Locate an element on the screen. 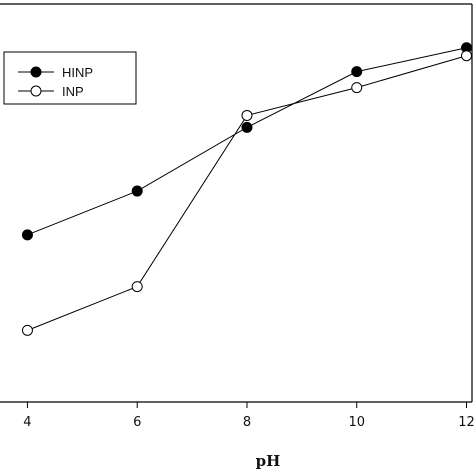  x-axis-ticks: 4 6 8 10 12 is located at coordinates (248, 416).